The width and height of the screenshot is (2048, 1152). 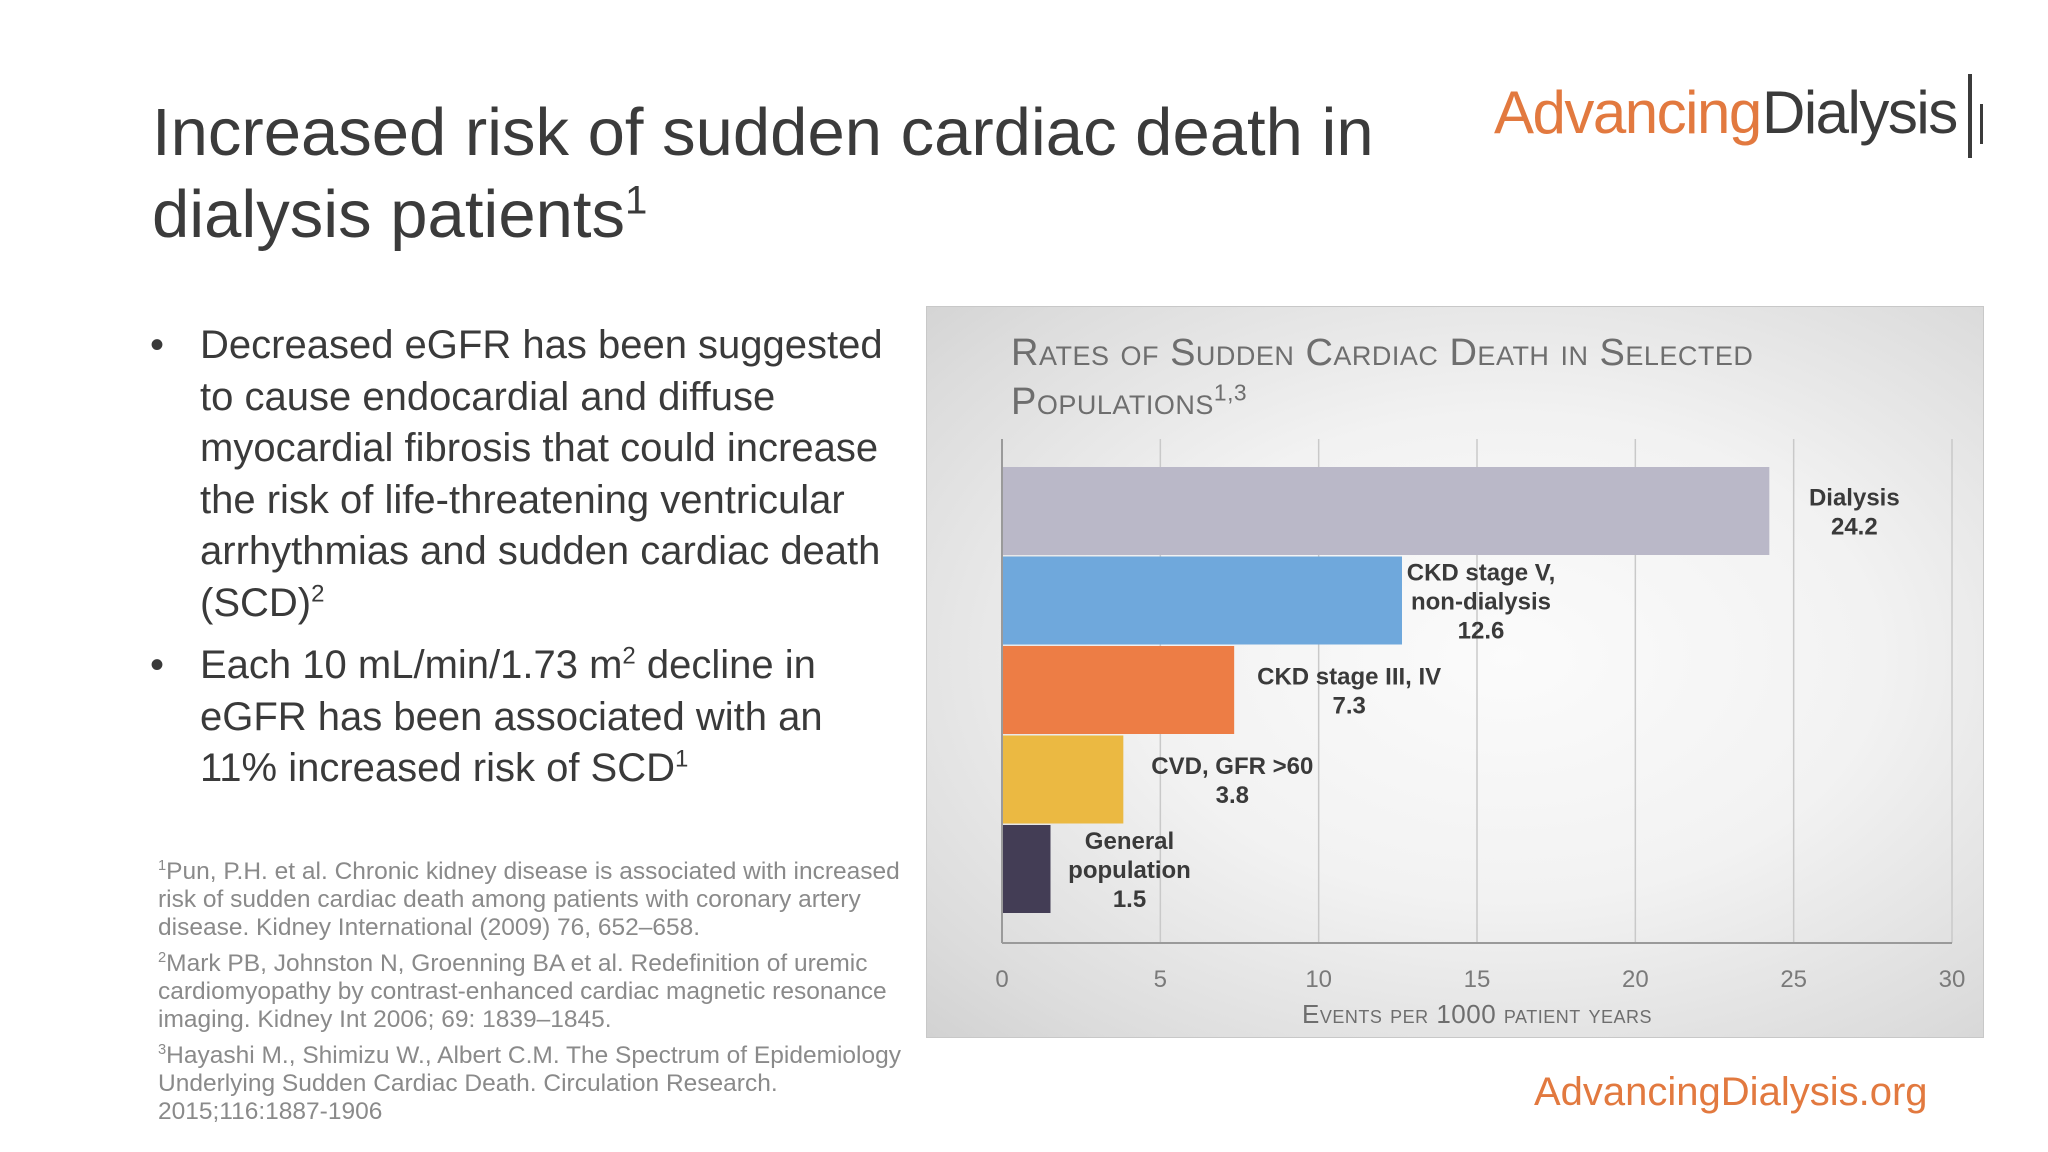 What do you see at coordinates (1232, 795) in the screenshot?
I see `bar-value-label: 3.8` at bounding box center [1232, 795].